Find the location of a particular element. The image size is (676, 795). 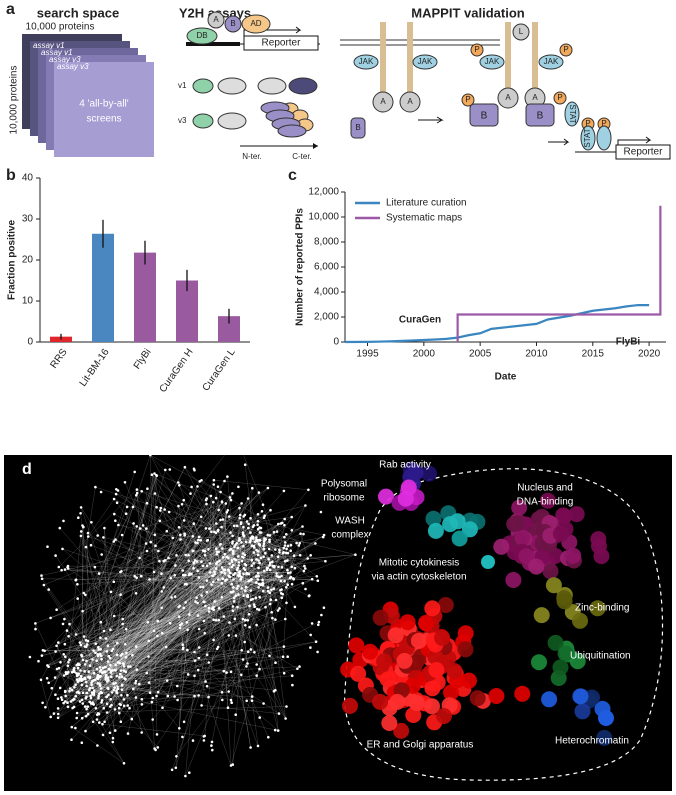

card is located at coordinates (104, 109).